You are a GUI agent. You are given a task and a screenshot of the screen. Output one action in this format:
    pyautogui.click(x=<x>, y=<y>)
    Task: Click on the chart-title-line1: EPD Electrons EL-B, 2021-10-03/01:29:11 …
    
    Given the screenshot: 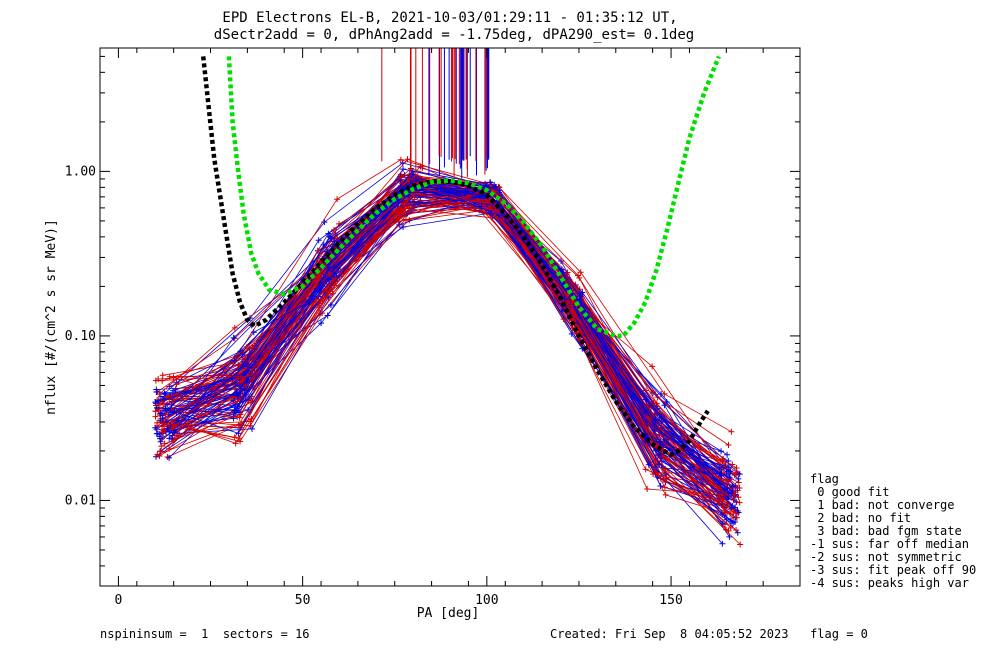 What is the action you would take?
    pyautogui.click(x=449, y=18)
    